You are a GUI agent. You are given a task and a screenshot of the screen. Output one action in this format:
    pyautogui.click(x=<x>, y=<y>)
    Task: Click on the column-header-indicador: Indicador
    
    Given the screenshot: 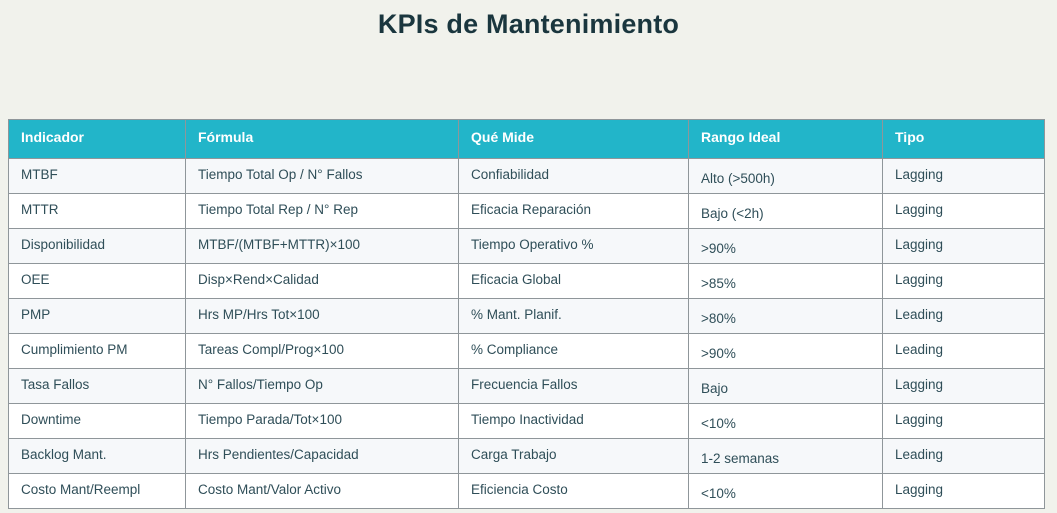 What is the action you would take?
    pyautogui.click(x=97, y=139)
    